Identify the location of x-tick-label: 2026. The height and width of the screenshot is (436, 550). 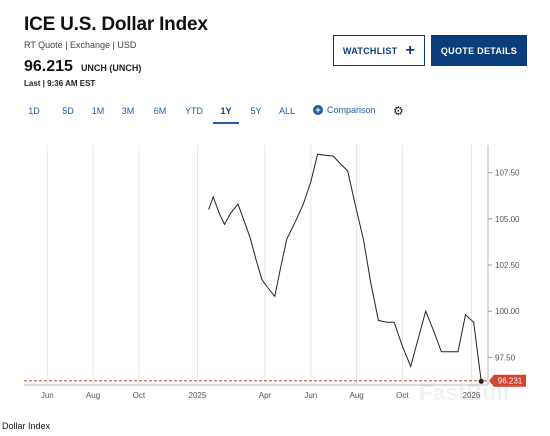
(472, 395).